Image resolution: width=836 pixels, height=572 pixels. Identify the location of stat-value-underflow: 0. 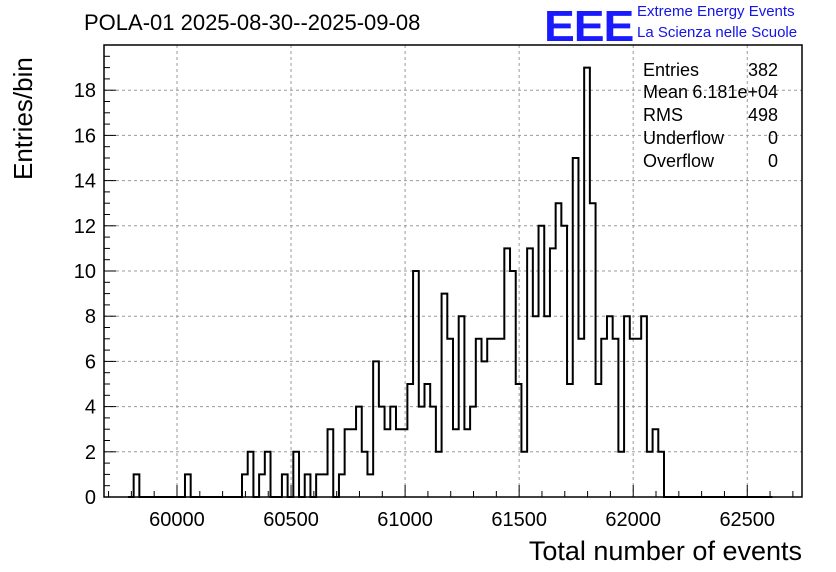
(772, 138).